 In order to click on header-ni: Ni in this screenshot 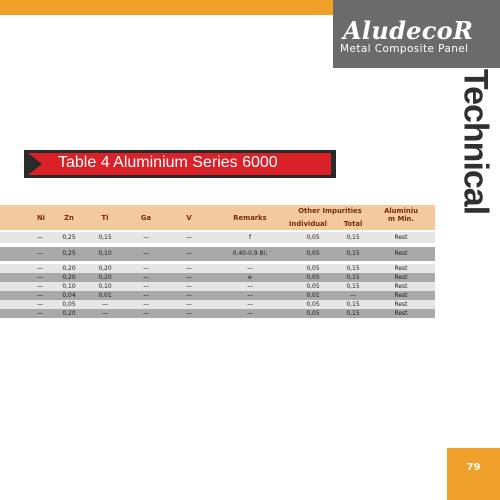, I will do `click(41, 218)`.